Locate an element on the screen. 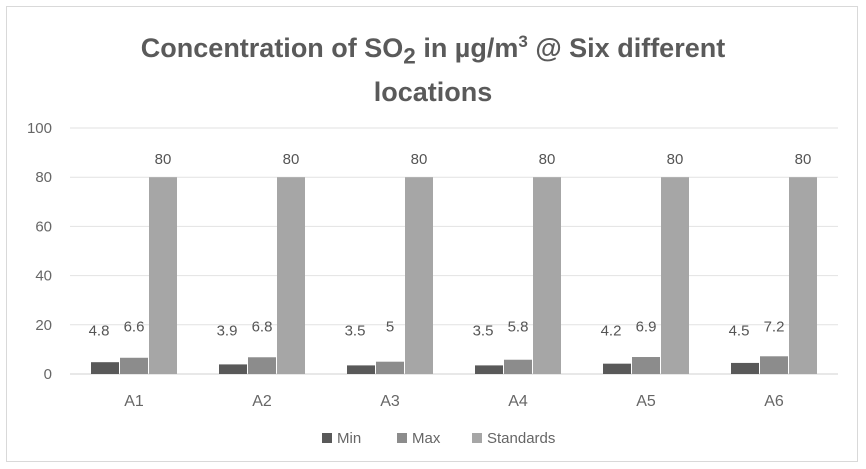 Image resolution: width=866 pixels, height=469 pixels. legend-swatch-min is located at coordinates (327, 438).